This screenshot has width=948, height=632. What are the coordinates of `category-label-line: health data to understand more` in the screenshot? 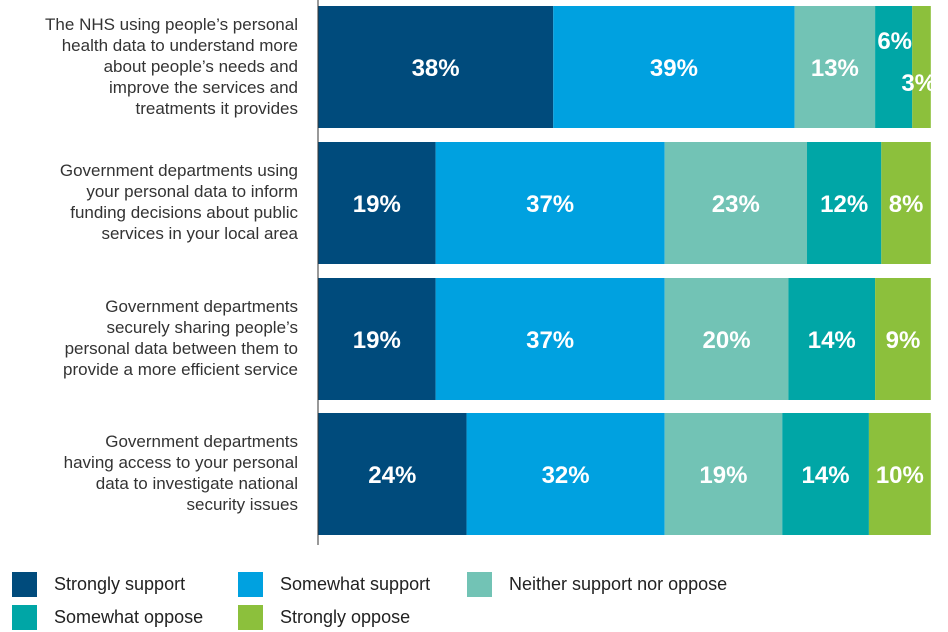 It's located at (179, 45).